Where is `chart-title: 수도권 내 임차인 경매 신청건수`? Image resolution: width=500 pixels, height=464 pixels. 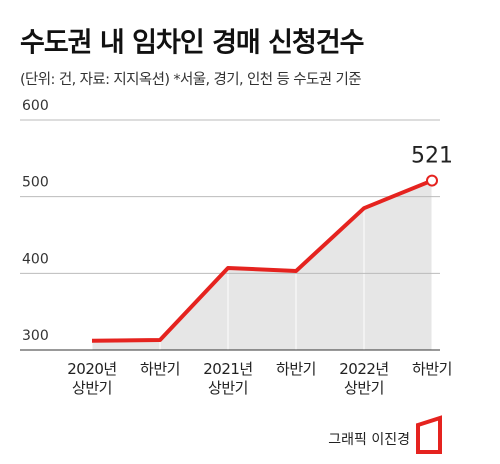 chart-title: 수도권 내 임차인 경매 신청건수 is located at coordinates (192, 43).